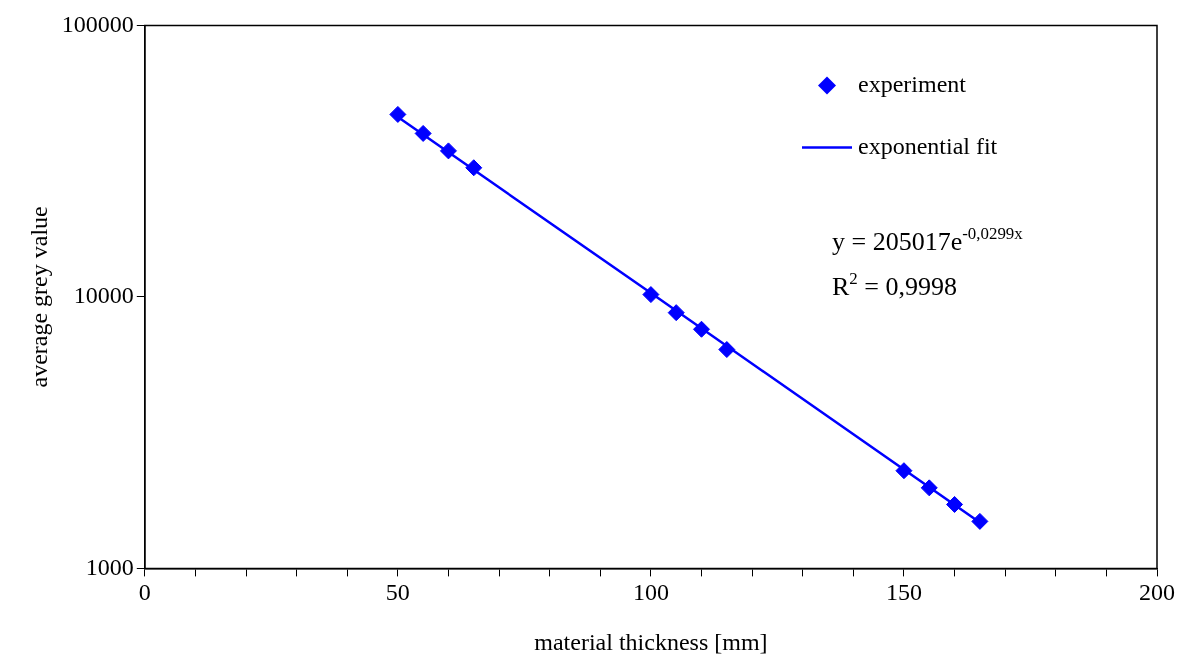  What do you see at coordinates (38, 297) in the screenshot?
I see `y-axis-title: average grey value` at bounding box center [38, 297].